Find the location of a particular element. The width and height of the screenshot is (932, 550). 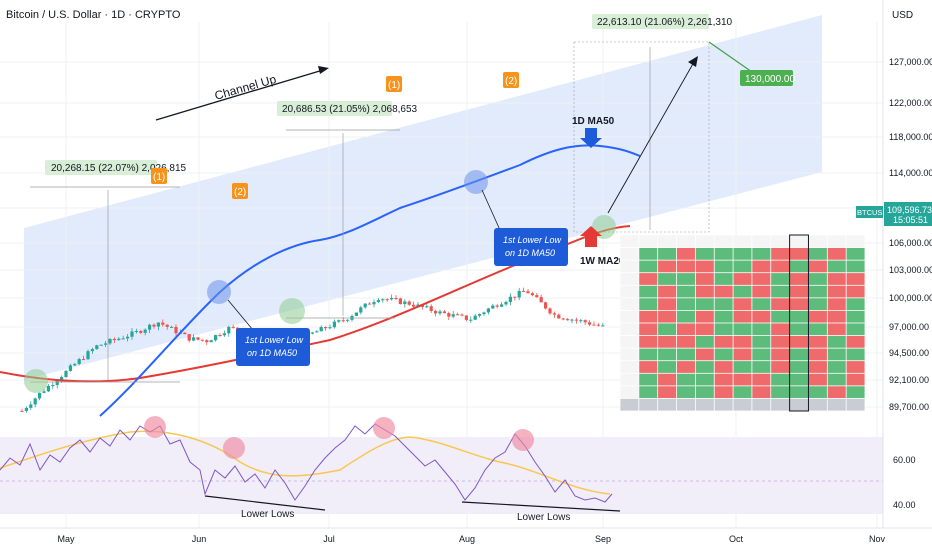

time-tick-label: Aug is located at coordinates (467, 539).